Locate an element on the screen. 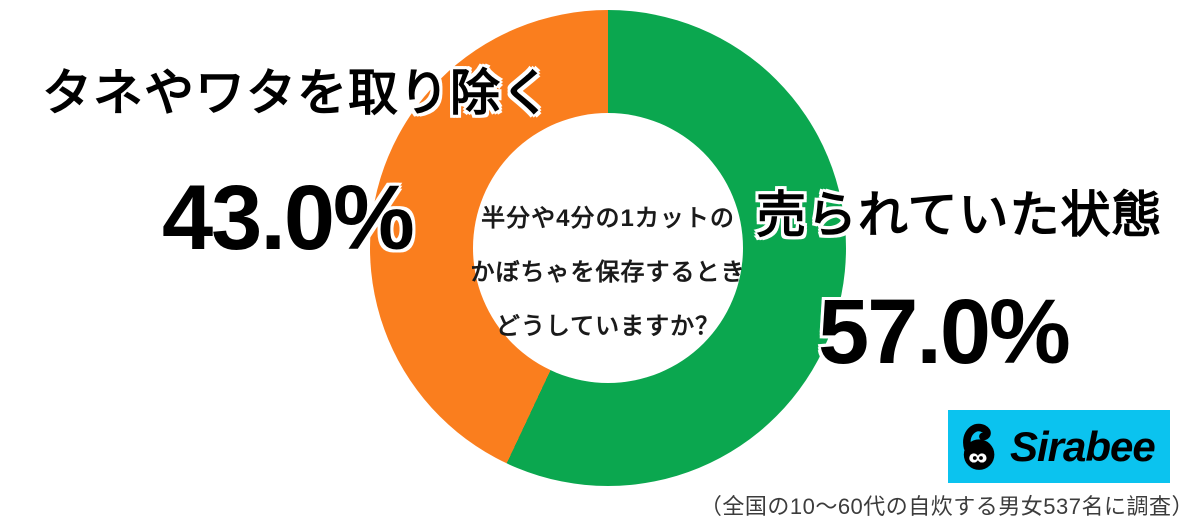 This screenshot has width=1200, height=522. value-green-slice: 57.0% is located at coordinates (944, 332).